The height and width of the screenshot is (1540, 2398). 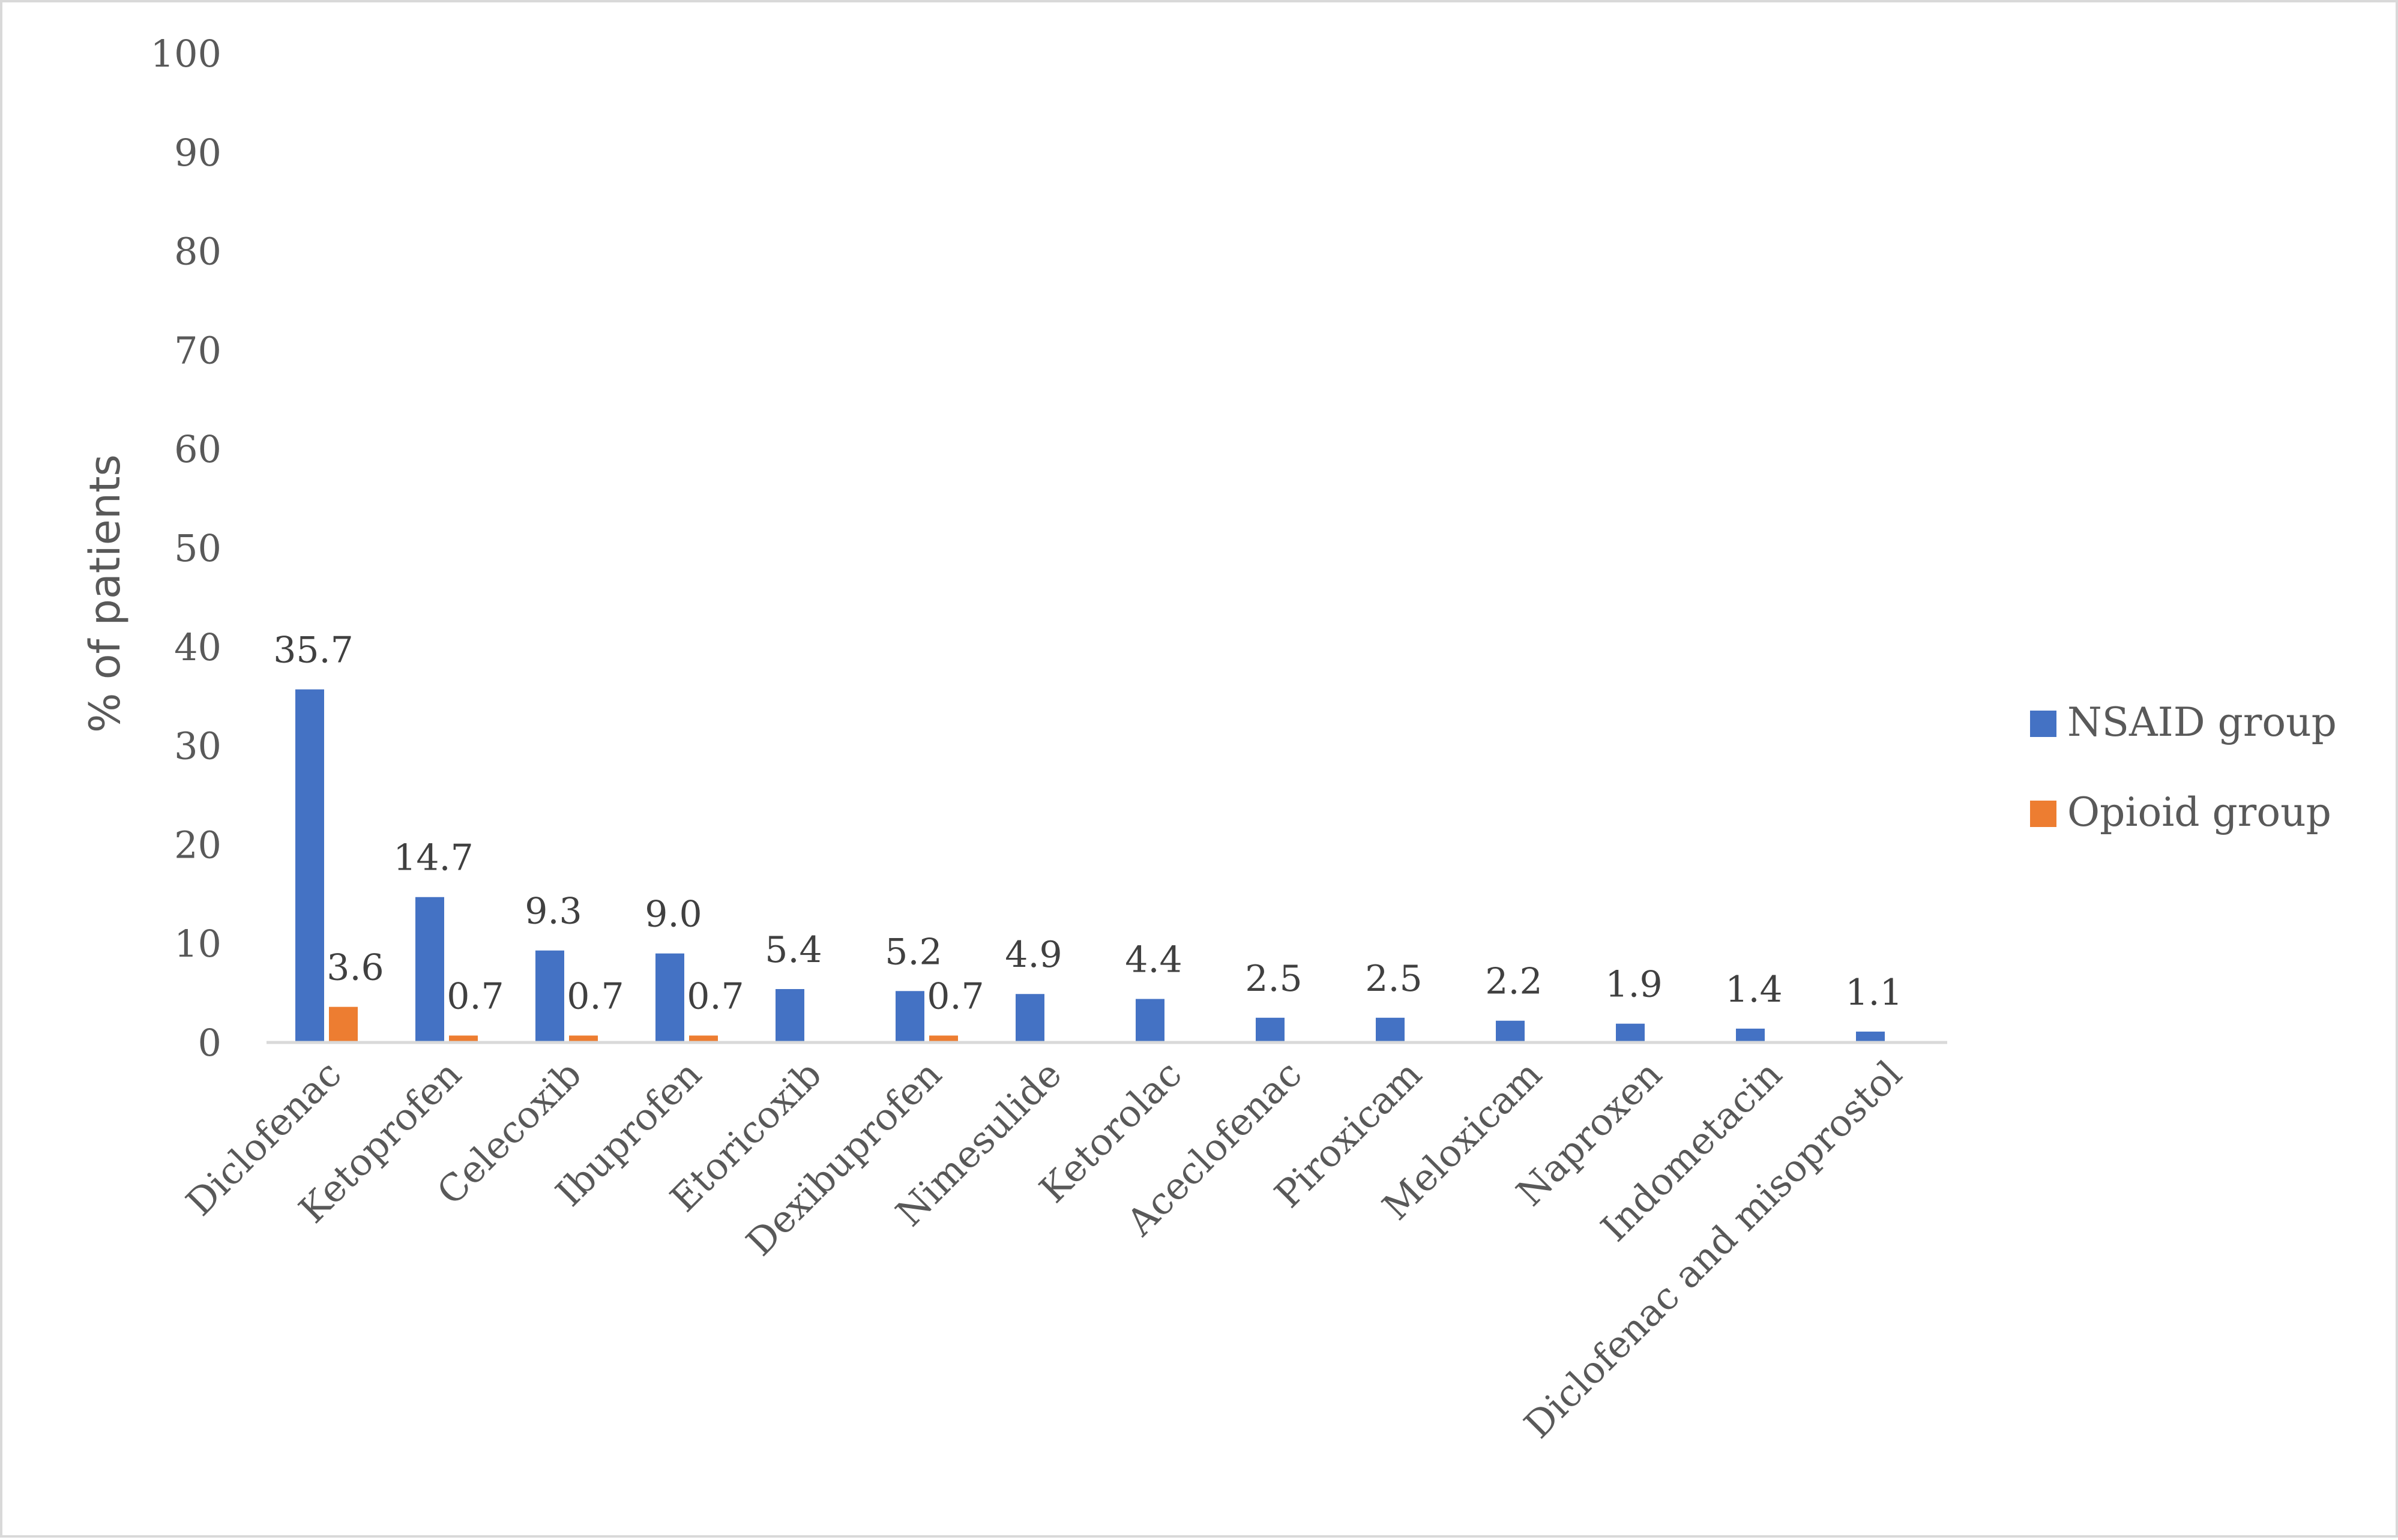 What do you see at coordinates (2183, 767) in the screenshot?
I see `legend: NSAID group Opioid group` at bounding box center [2183, 767].